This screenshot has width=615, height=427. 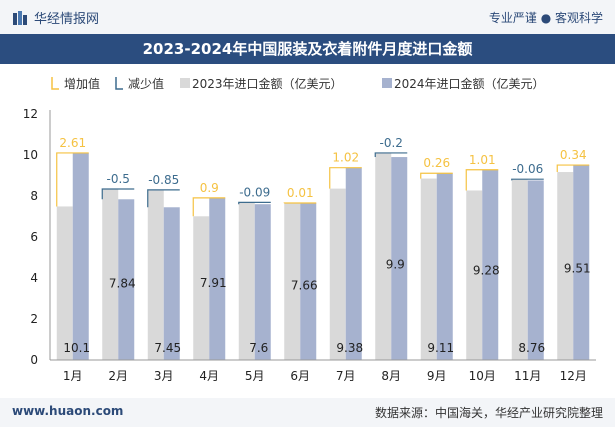 I want to click on y-tick-label: 2, so click(x=34, y=319).